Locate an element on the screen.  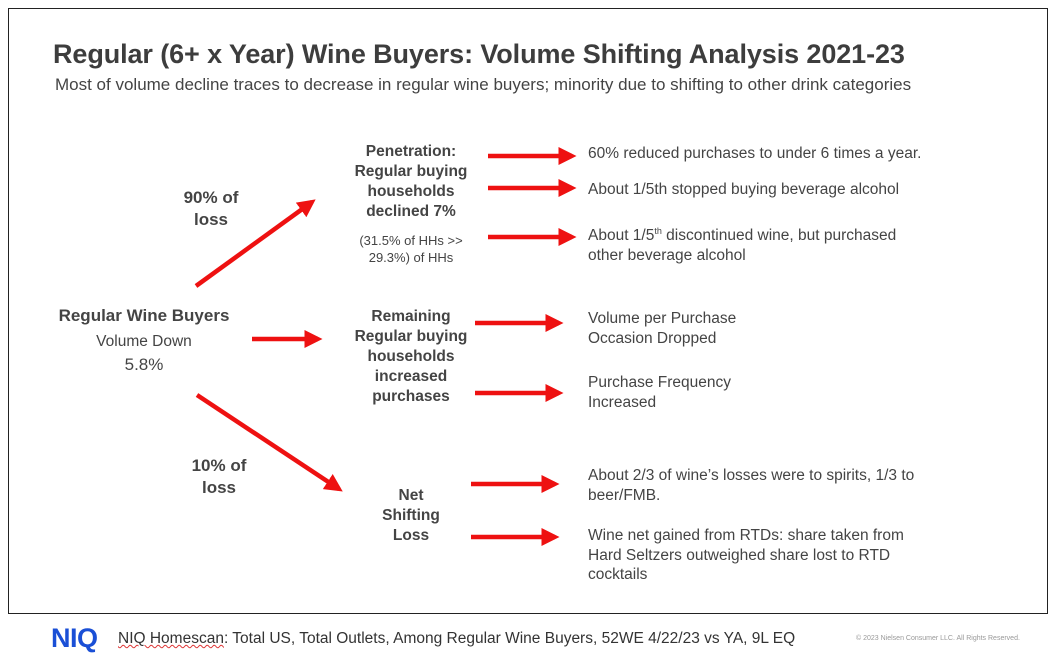
node-remaining-line-4: increased is located at coordinates (411, 376).